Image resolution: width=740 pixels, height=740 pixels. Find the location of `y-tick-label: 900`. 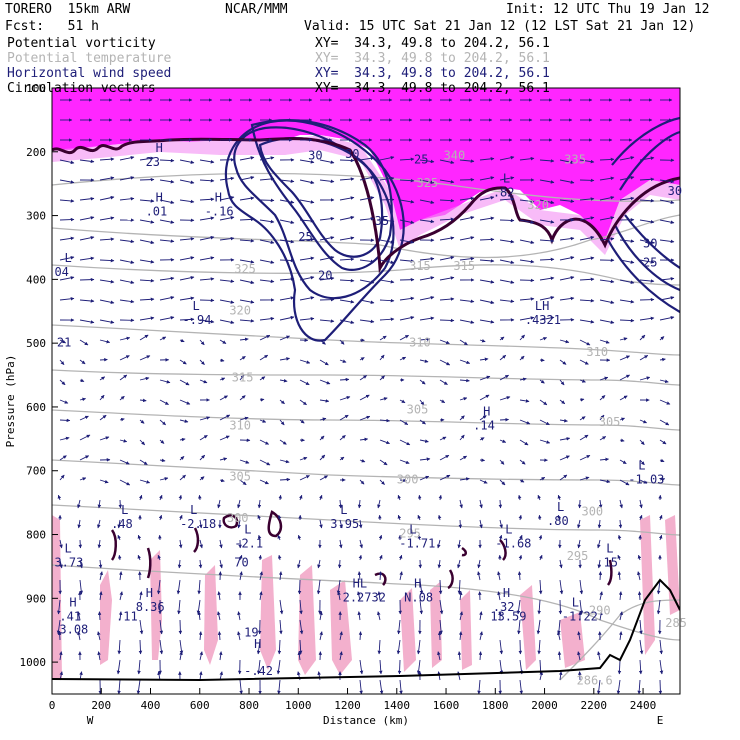

y-tick-label: 900 is located at coordinates (36, 598).